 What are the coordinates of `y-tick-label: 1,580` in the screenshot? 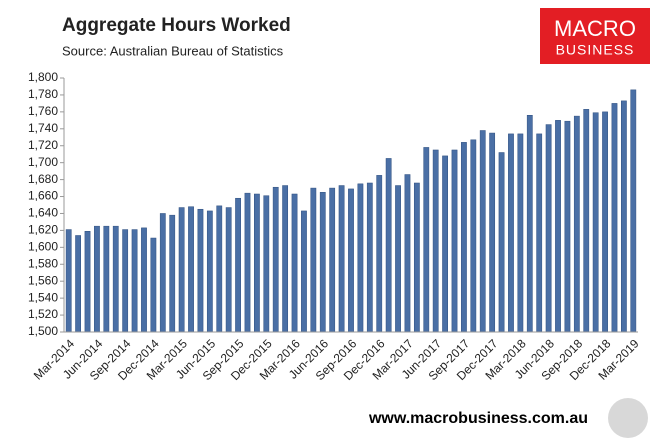 It's located at (43, 263).